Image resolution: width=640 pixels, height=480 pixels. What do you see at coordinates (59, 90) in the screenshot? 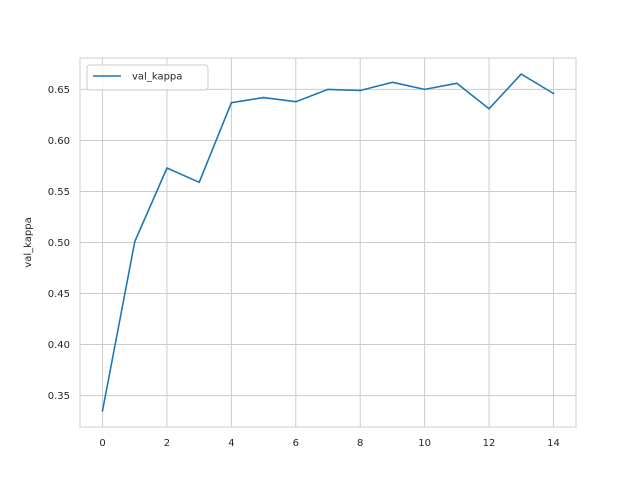
I see `y-tick-label: 0.65` at bounding box center [59, 90].